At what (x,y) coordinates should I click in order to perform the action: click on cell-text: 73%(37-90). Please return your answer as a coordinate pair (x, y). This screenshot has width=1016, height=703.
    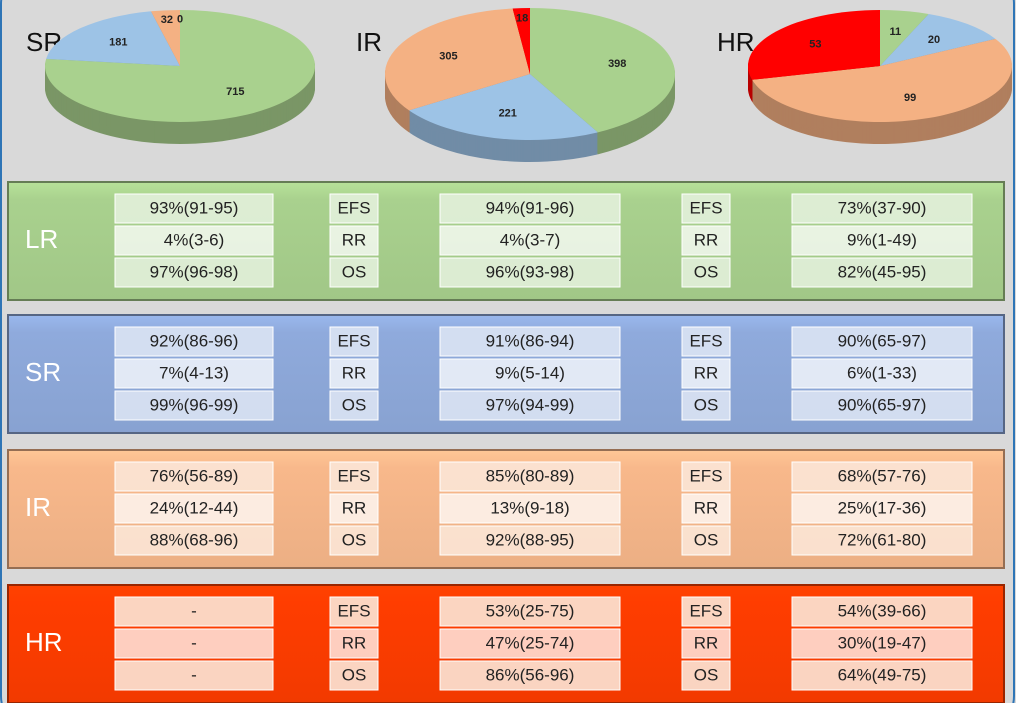
    Looking at the image, I should click on (882, 207).